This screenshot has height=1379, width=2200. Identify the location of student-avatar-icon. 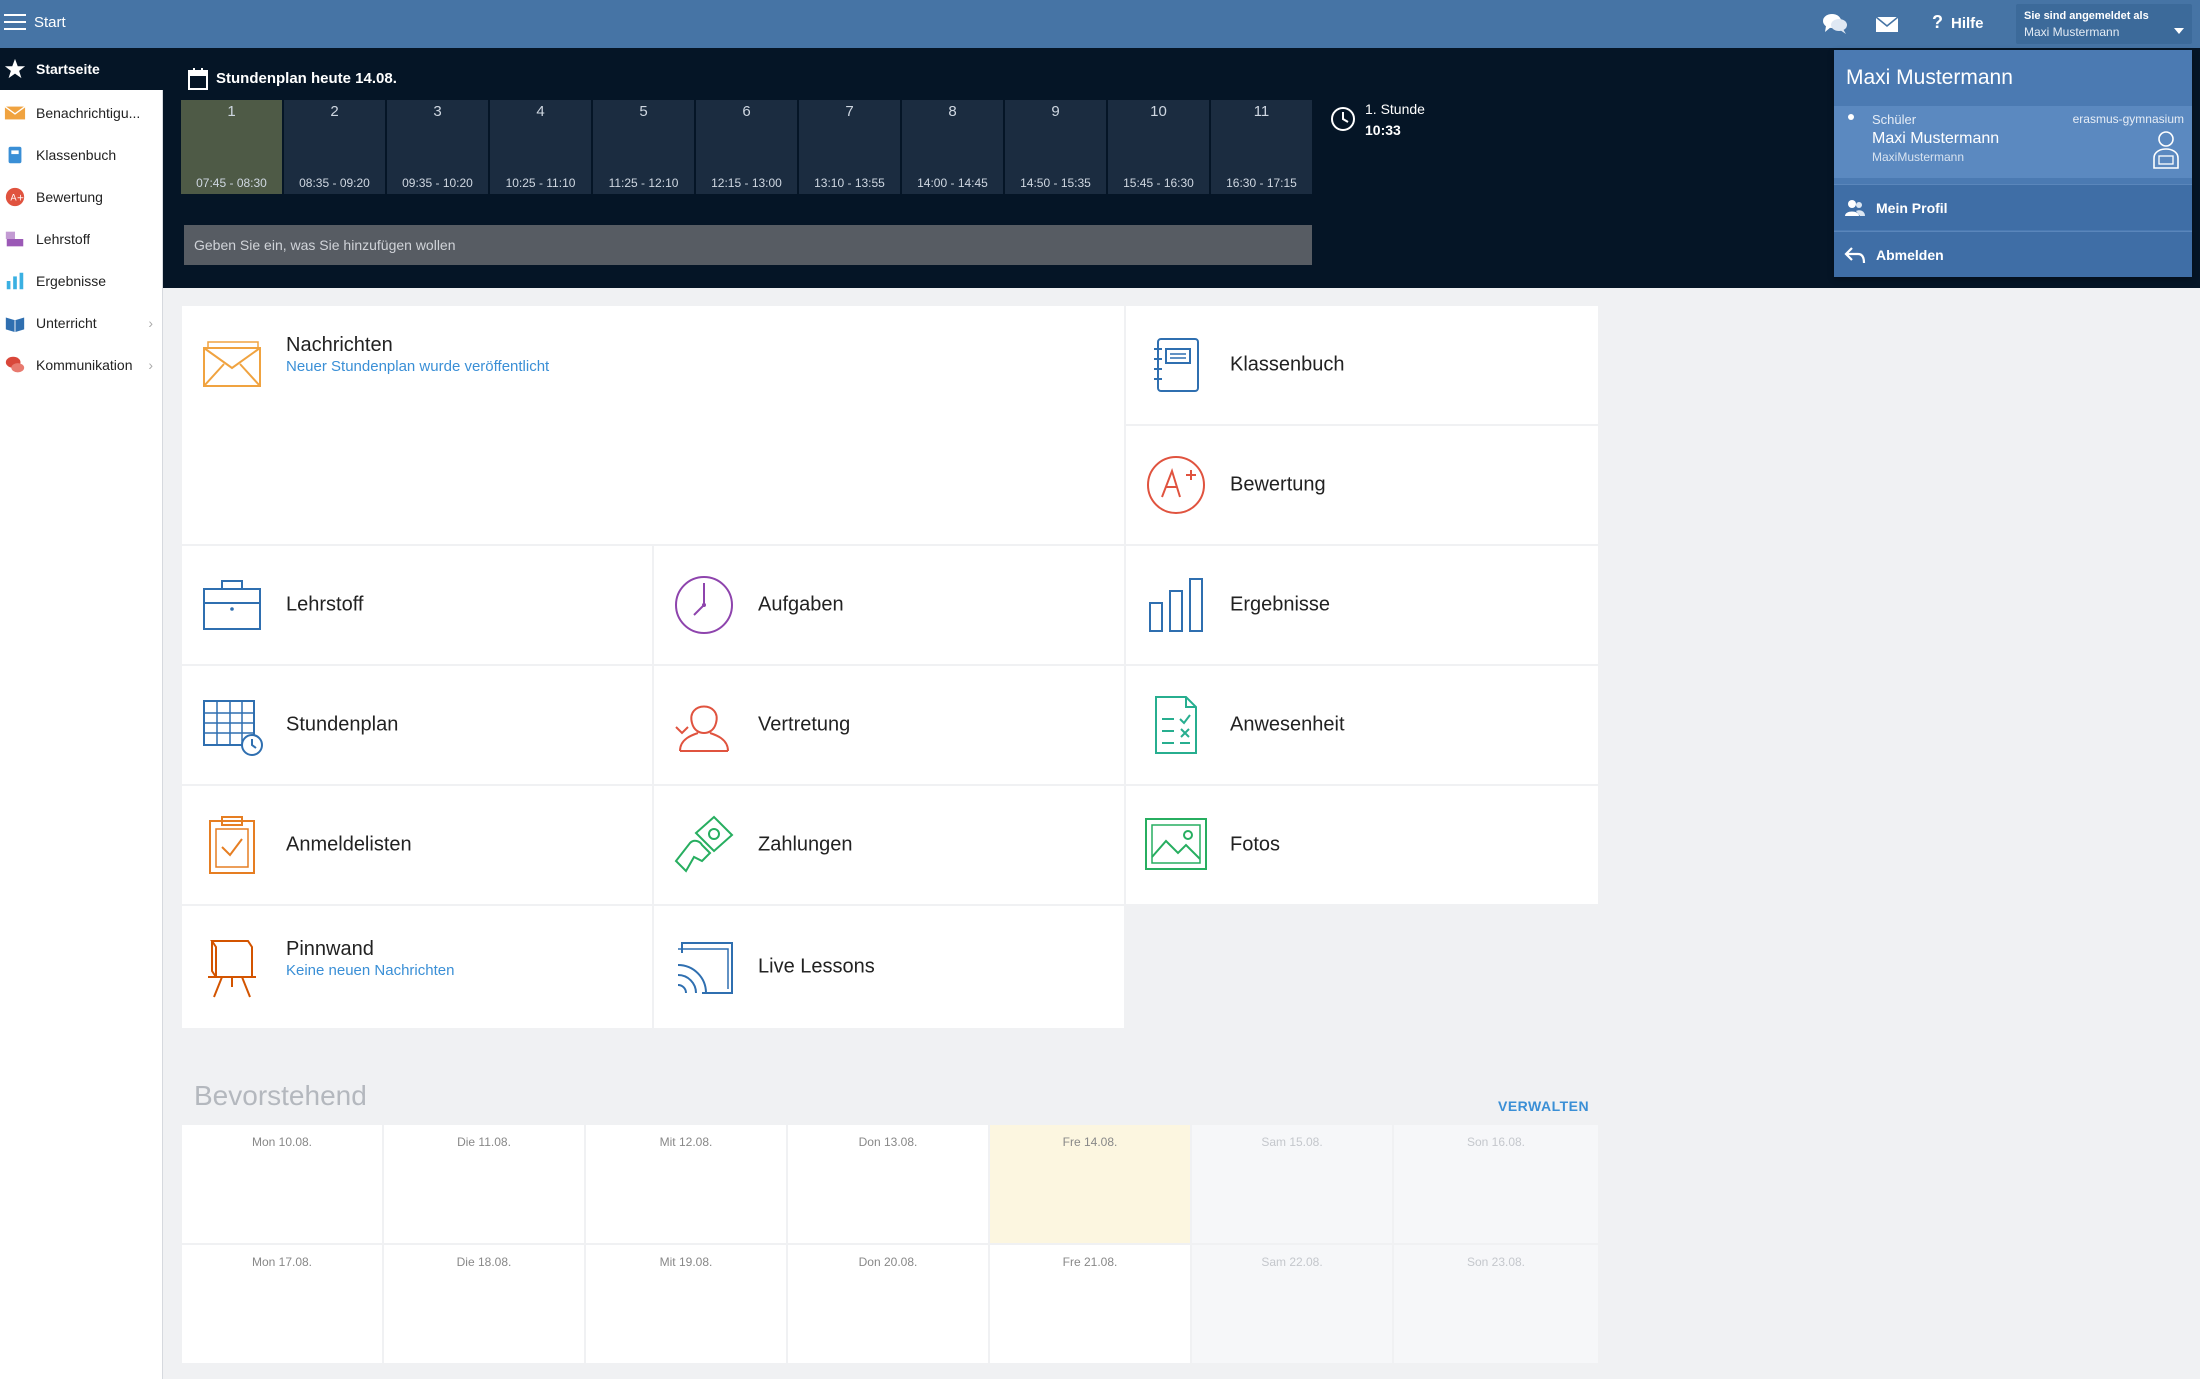
(2166, 150).